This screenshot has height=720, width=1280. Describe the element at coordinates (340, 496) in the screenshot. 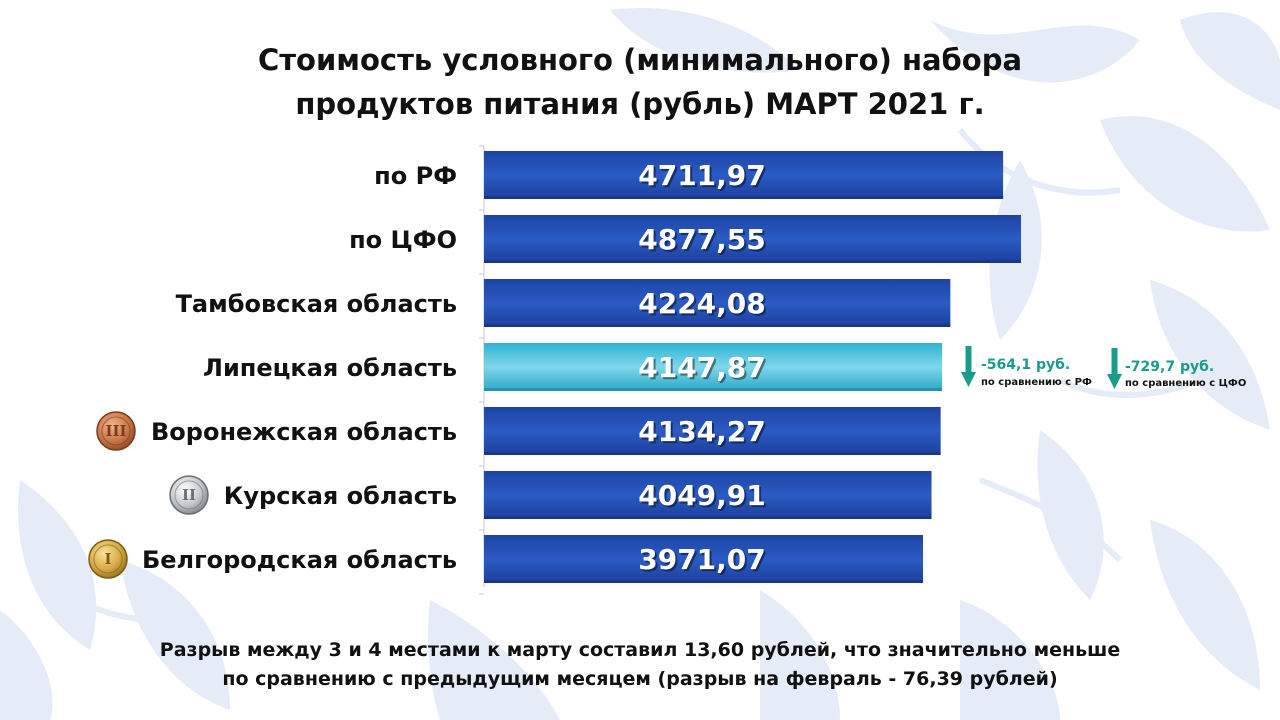

I see `category-label: Курская область` at that location.